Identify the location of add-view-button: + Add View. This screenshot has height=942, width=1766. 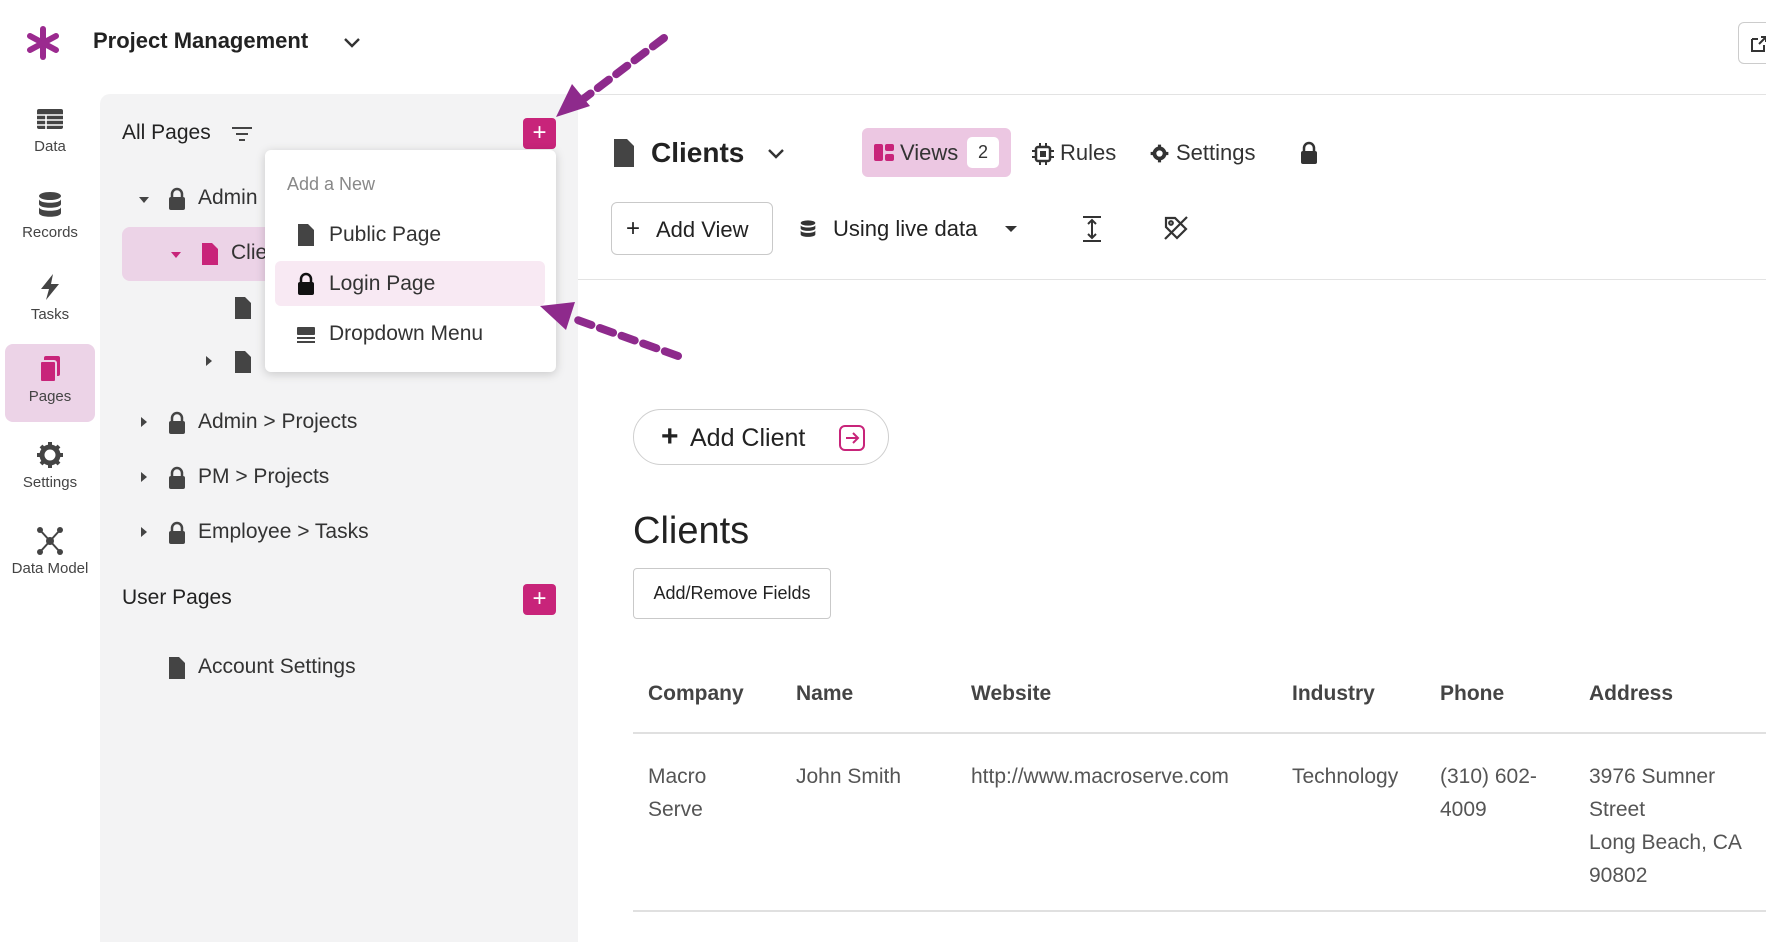
(692, 228).